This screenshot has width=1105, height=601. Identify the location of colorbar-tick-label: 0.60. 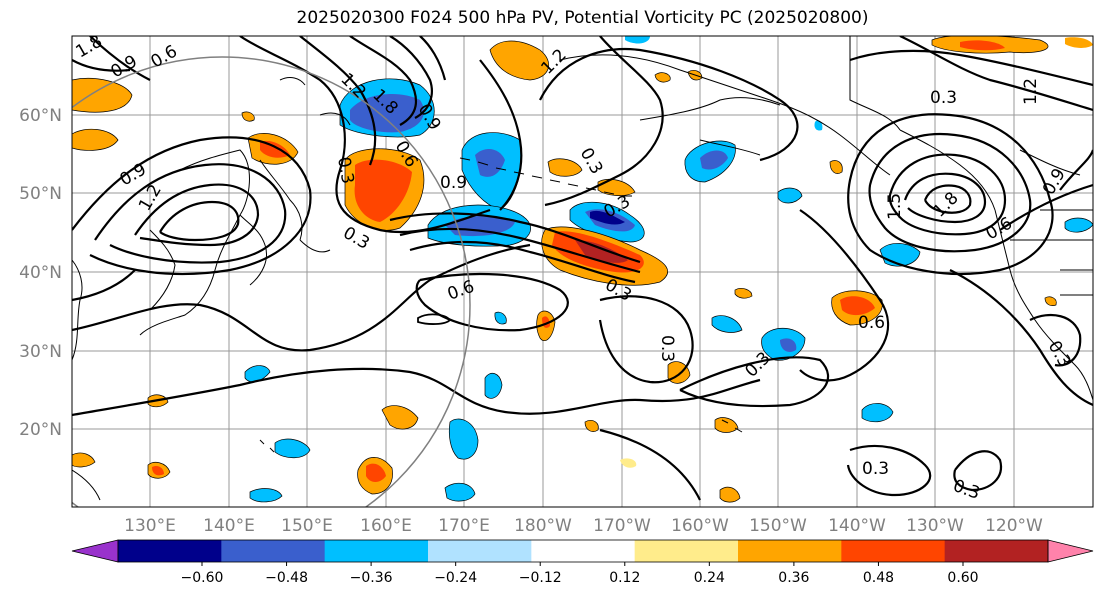
(962, 578).